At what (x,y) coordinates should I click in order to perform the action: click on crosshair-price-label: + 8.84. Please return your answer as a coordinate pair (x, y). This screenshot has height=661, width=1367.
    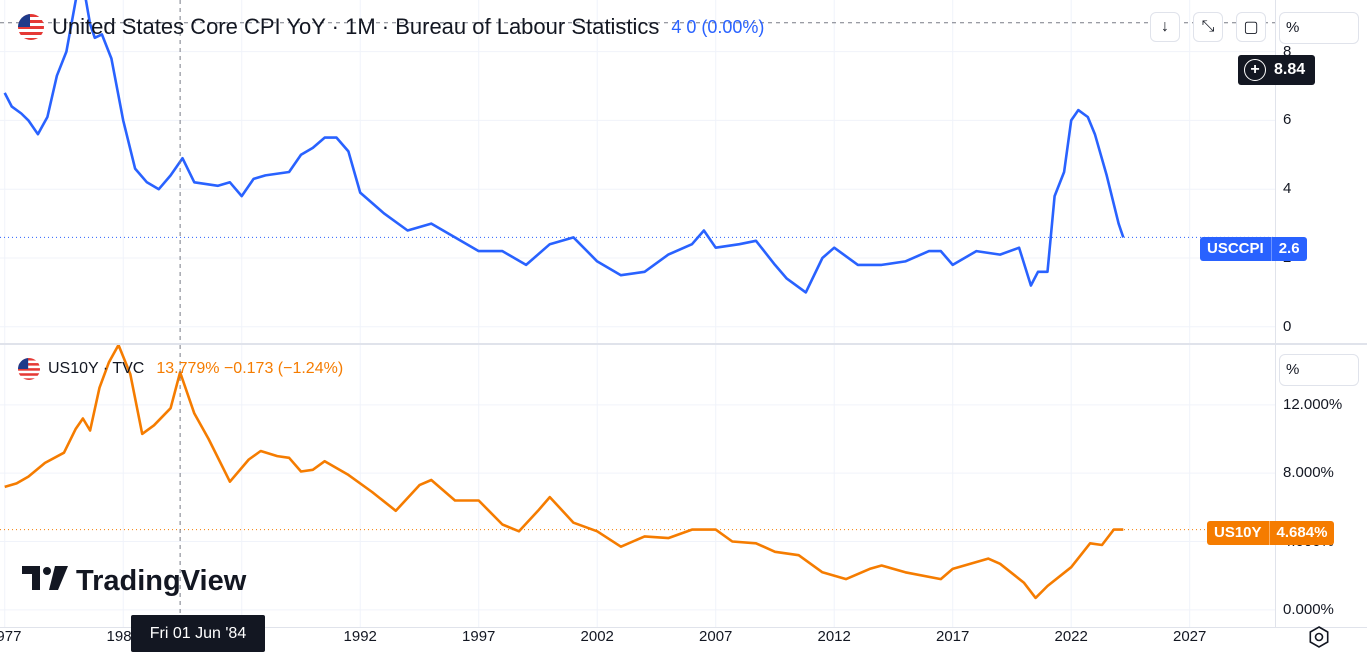
    Looking at the image, I should click on (1277, 70).